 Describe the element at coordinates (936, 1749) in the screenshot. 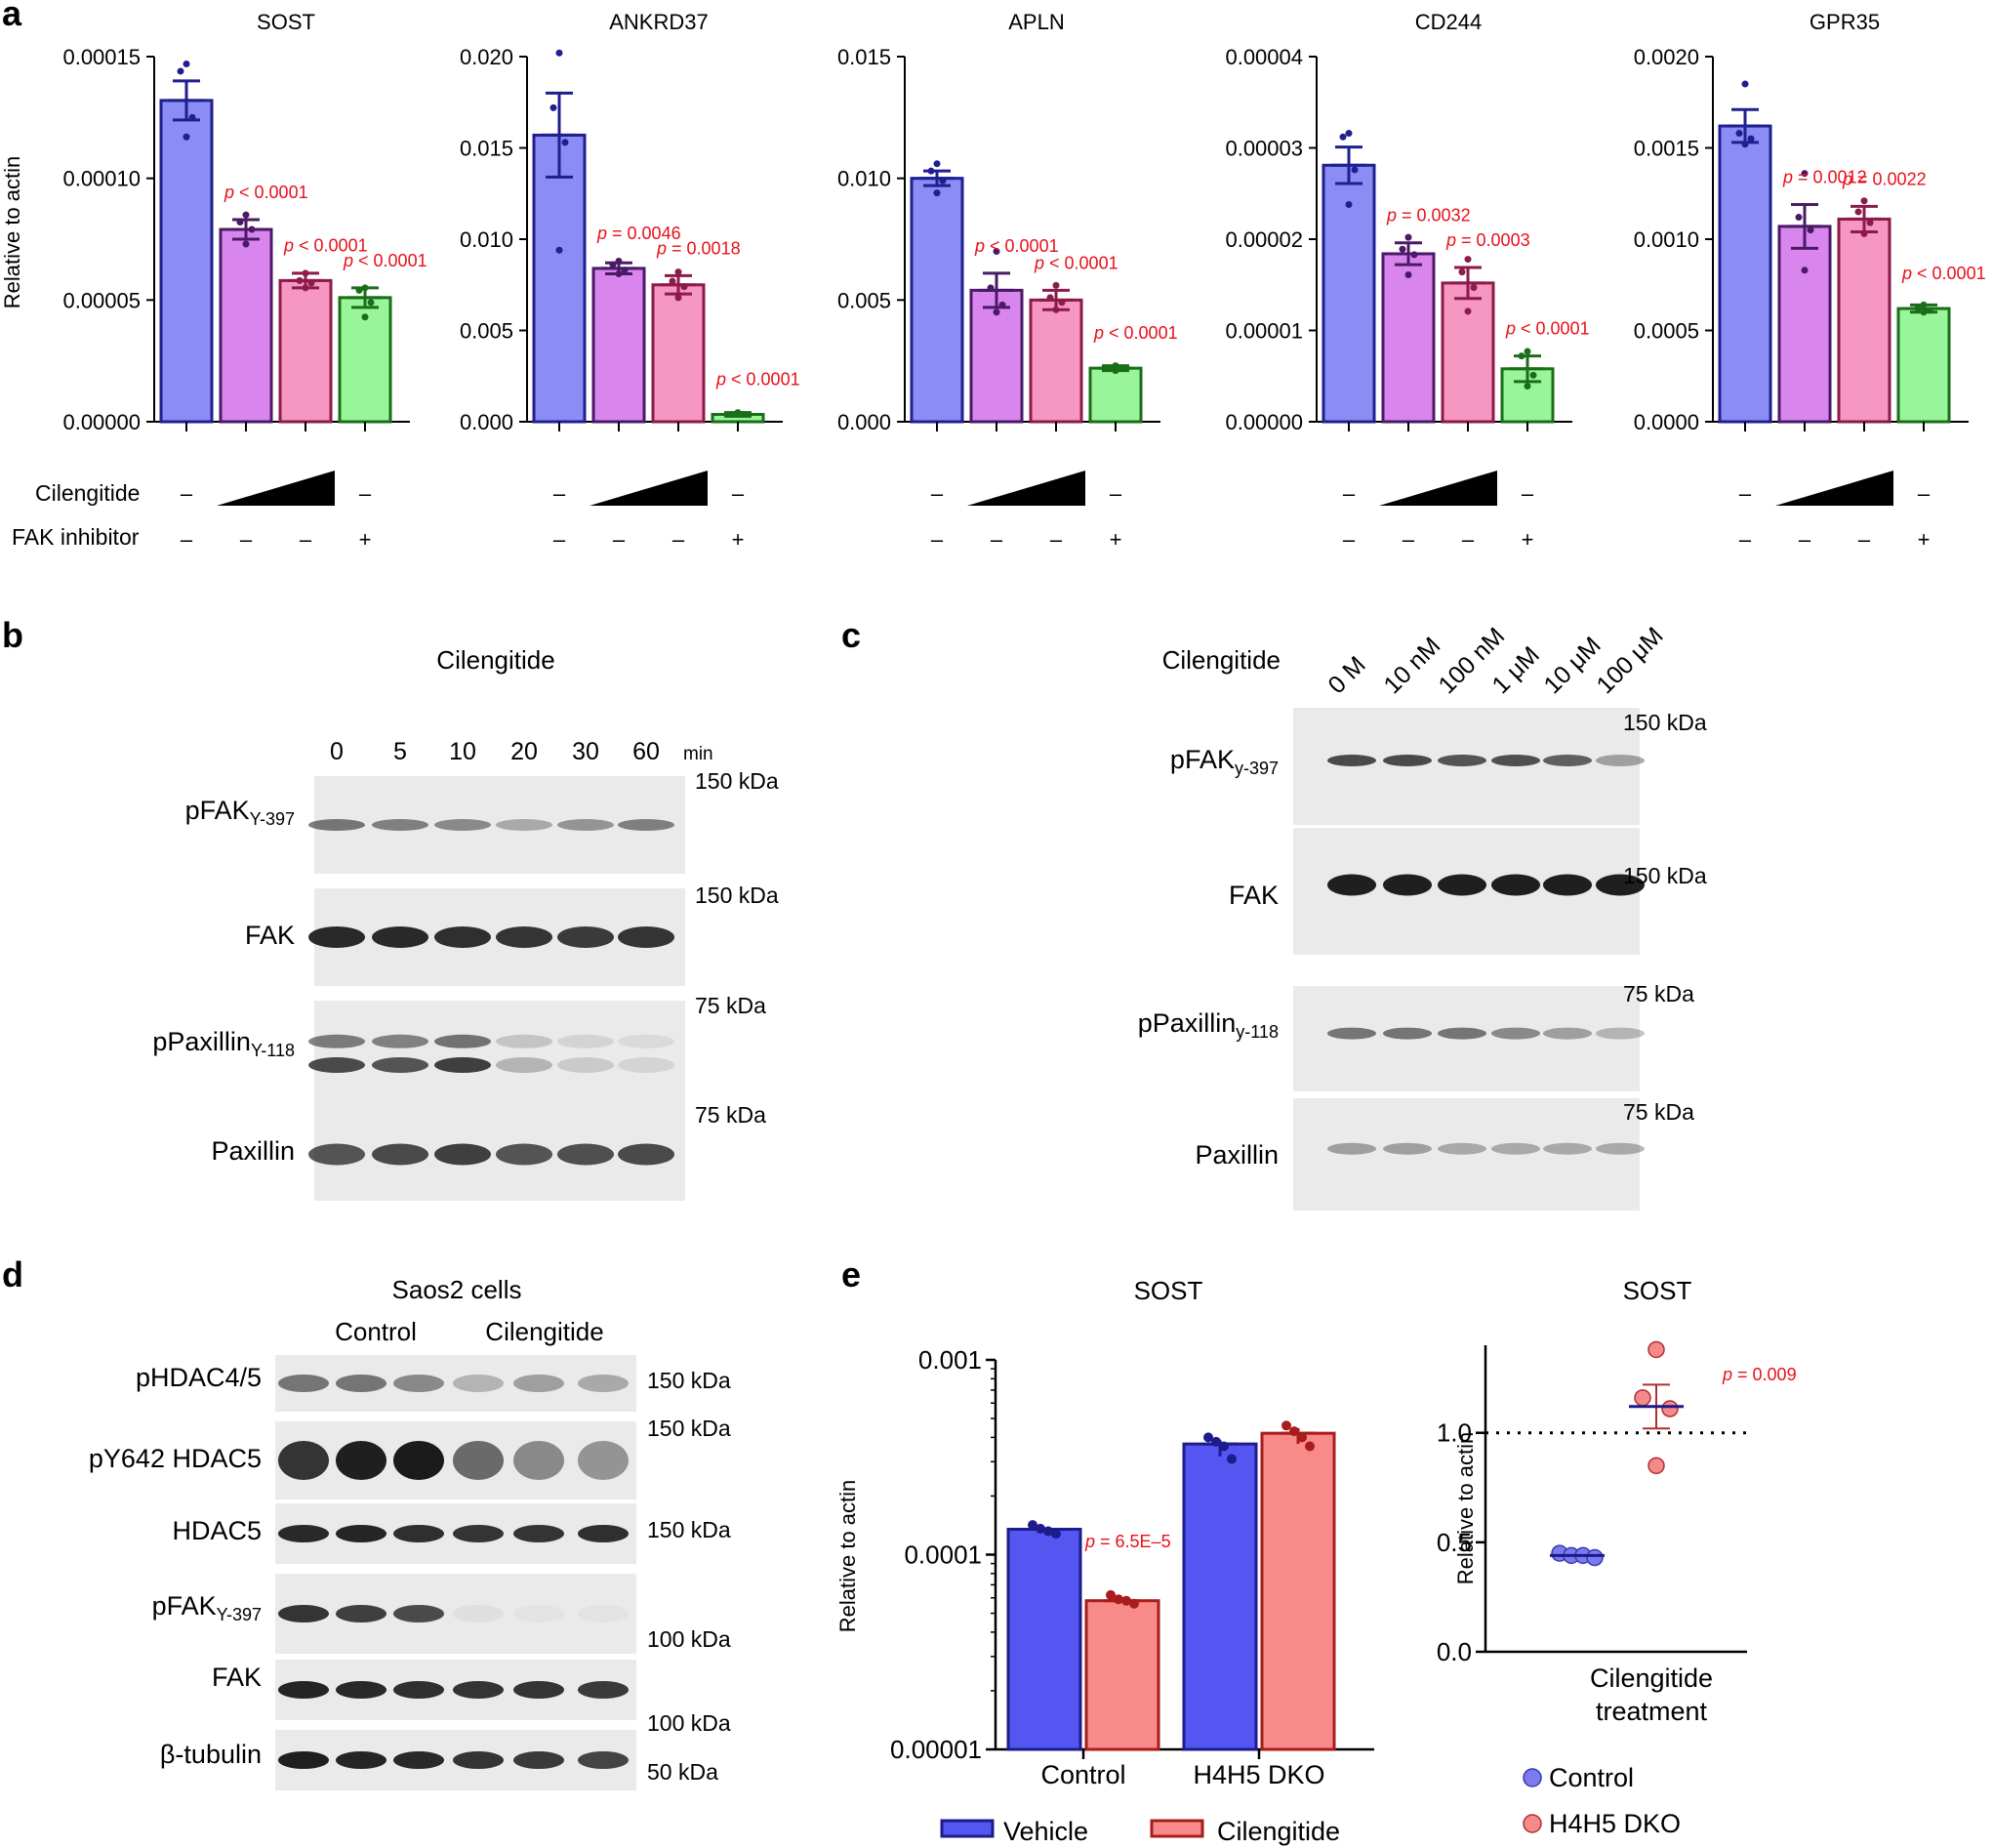

I see `y-tick-label: 0.00001` at that location.